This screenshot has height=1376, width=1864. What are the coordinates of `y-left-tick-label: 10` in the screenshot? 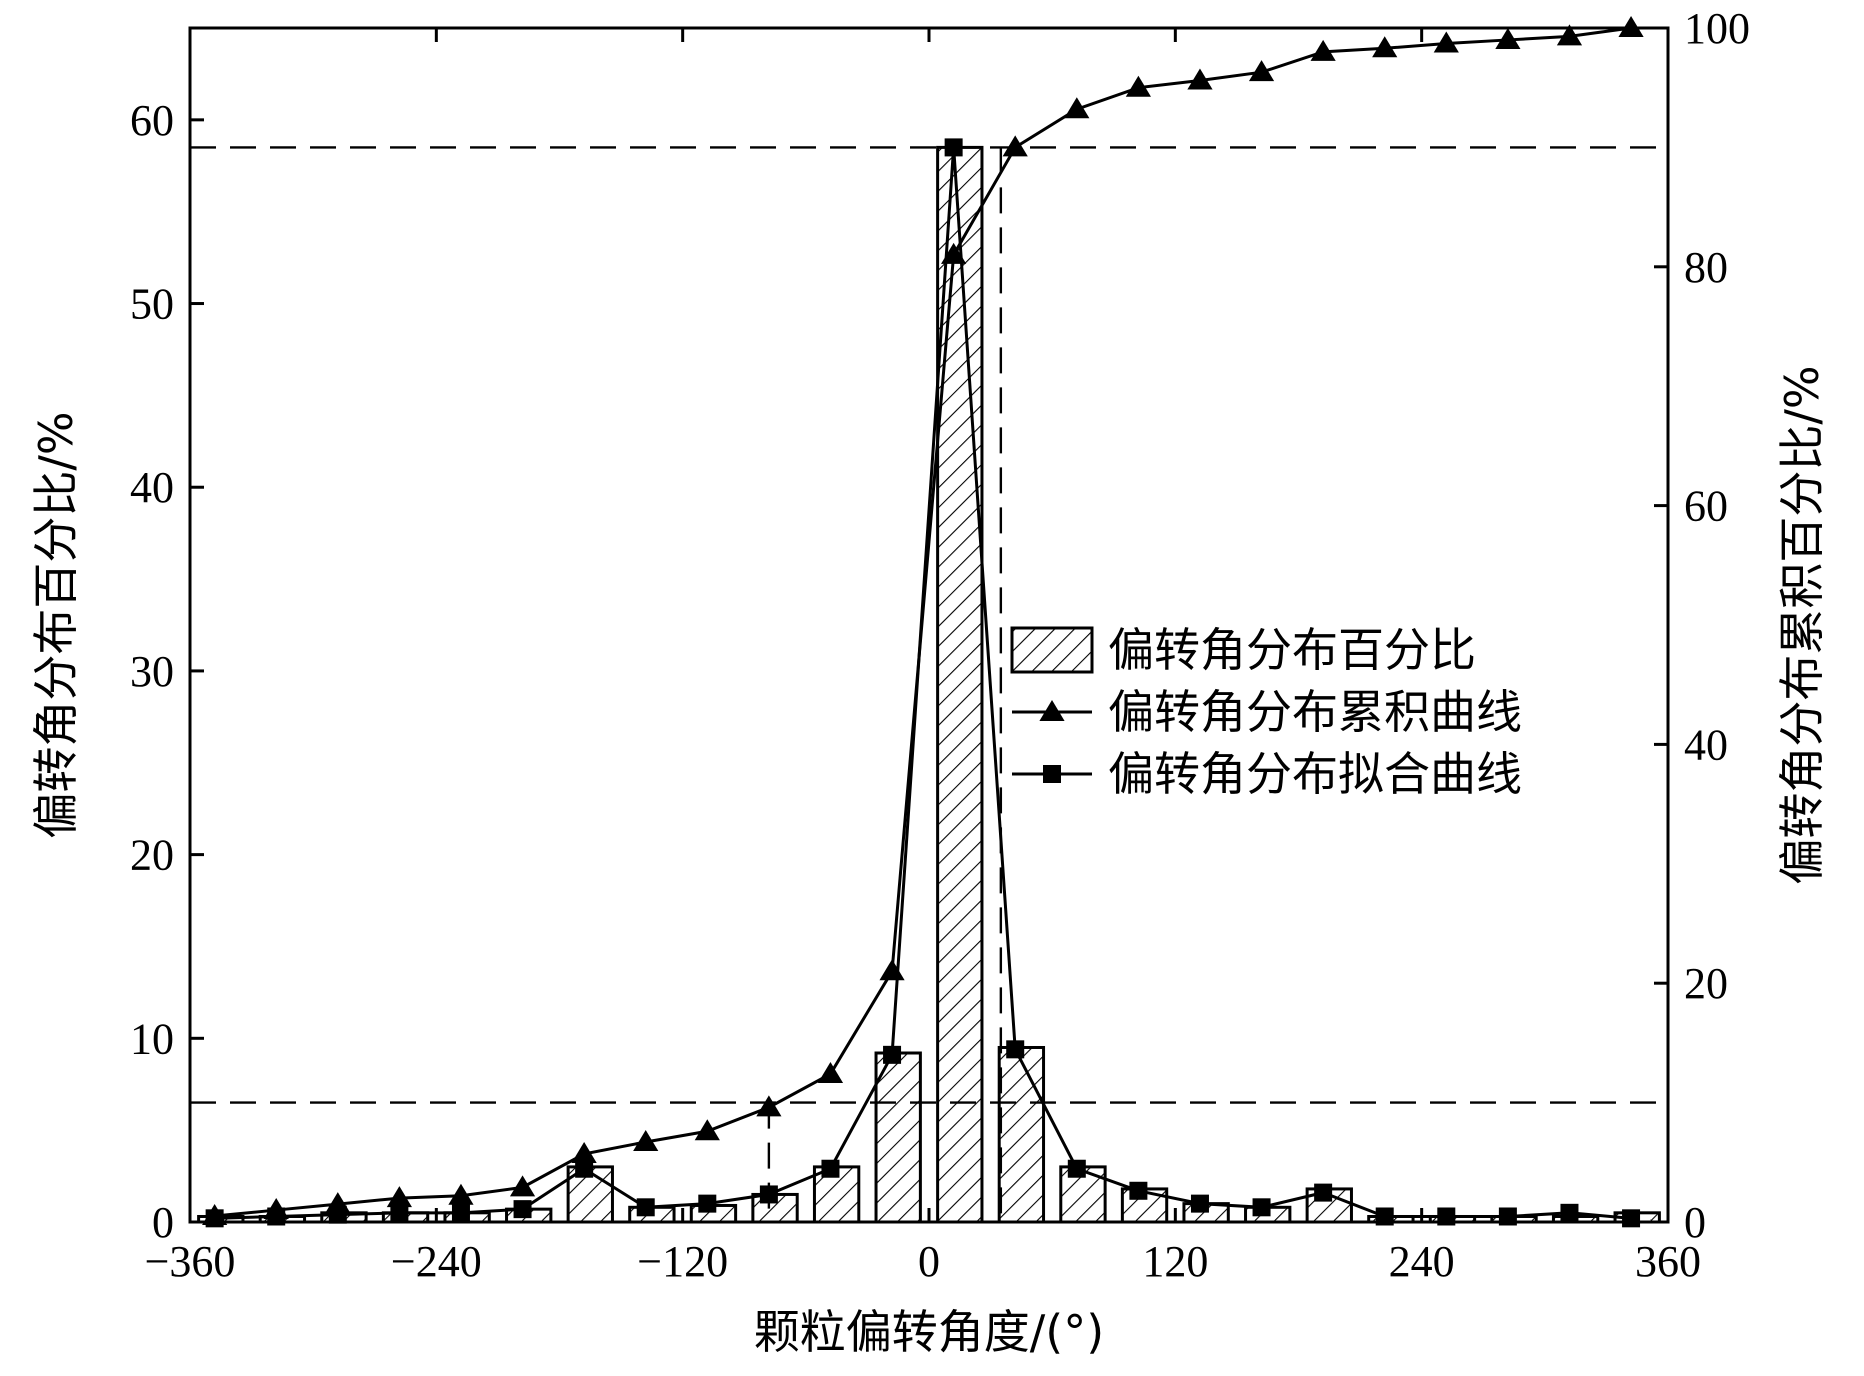 It's located at (152, 1038).